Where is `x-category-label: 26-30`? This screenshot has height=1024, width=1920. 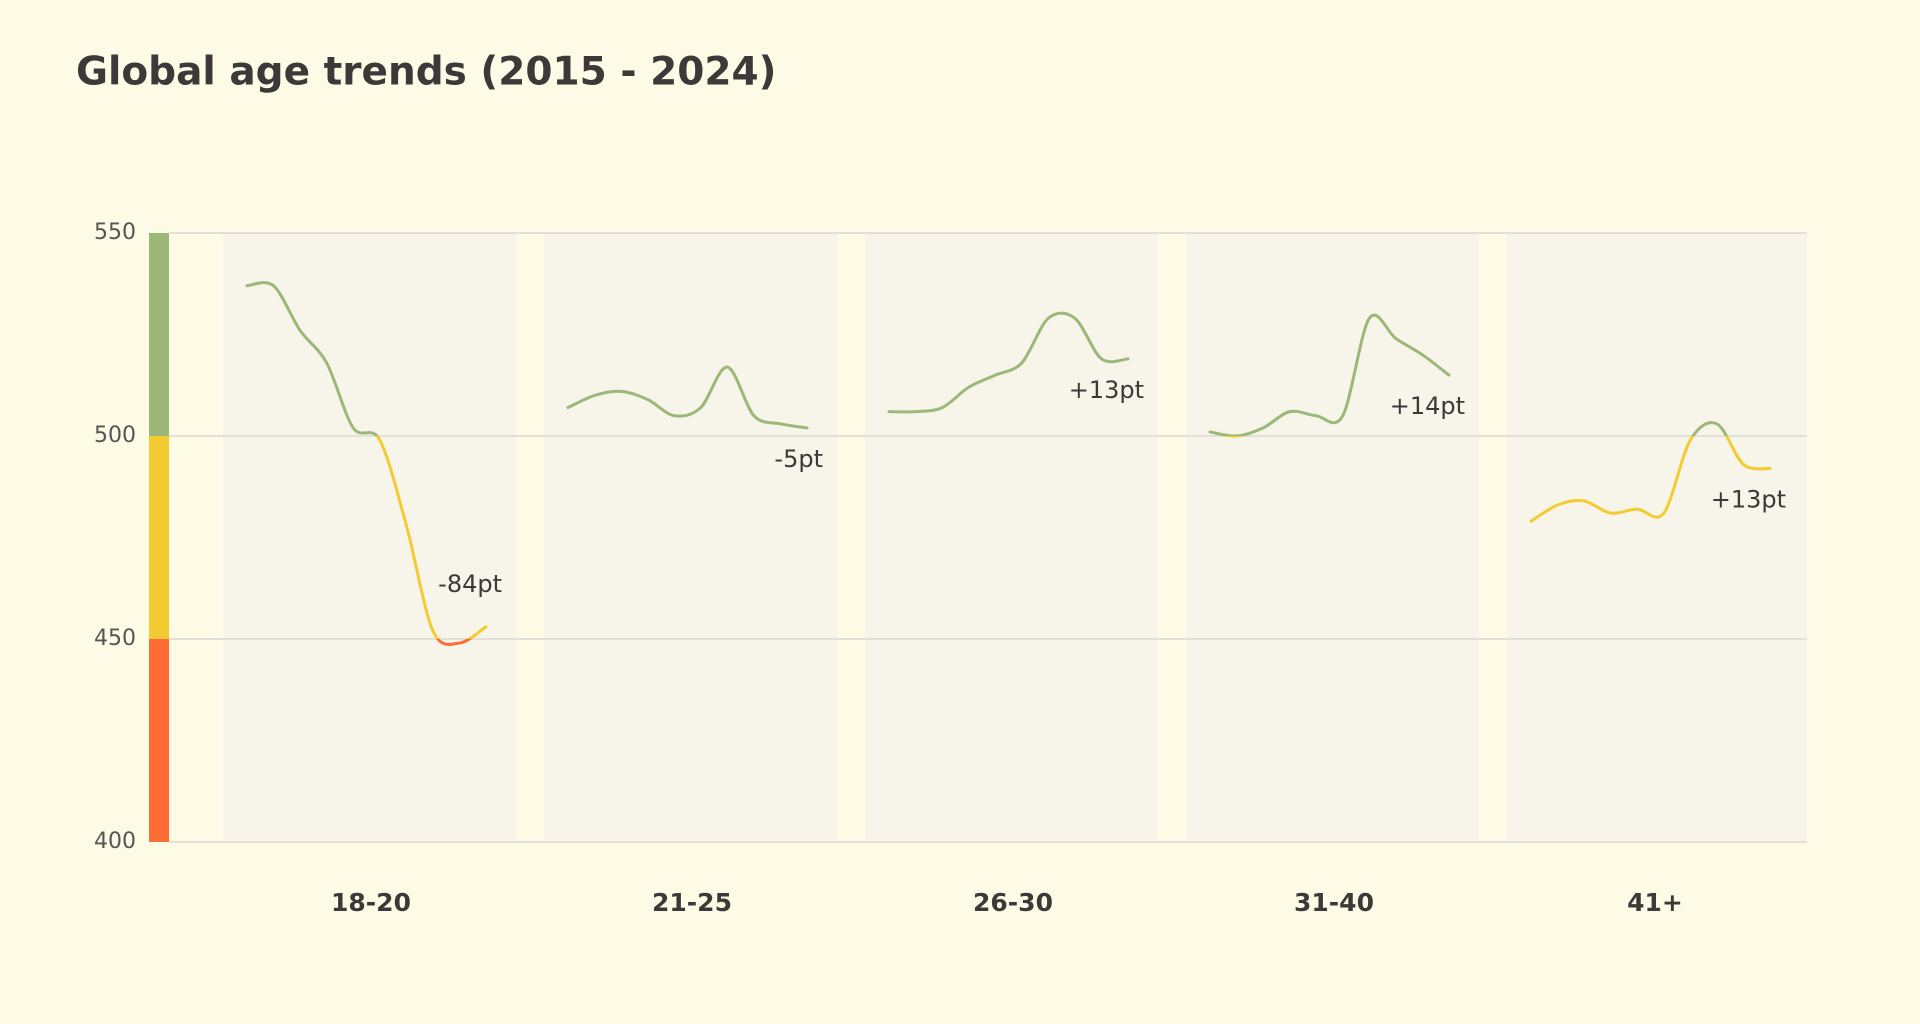
x-category-label: 26-30 is located at coordinates (1013, 902).